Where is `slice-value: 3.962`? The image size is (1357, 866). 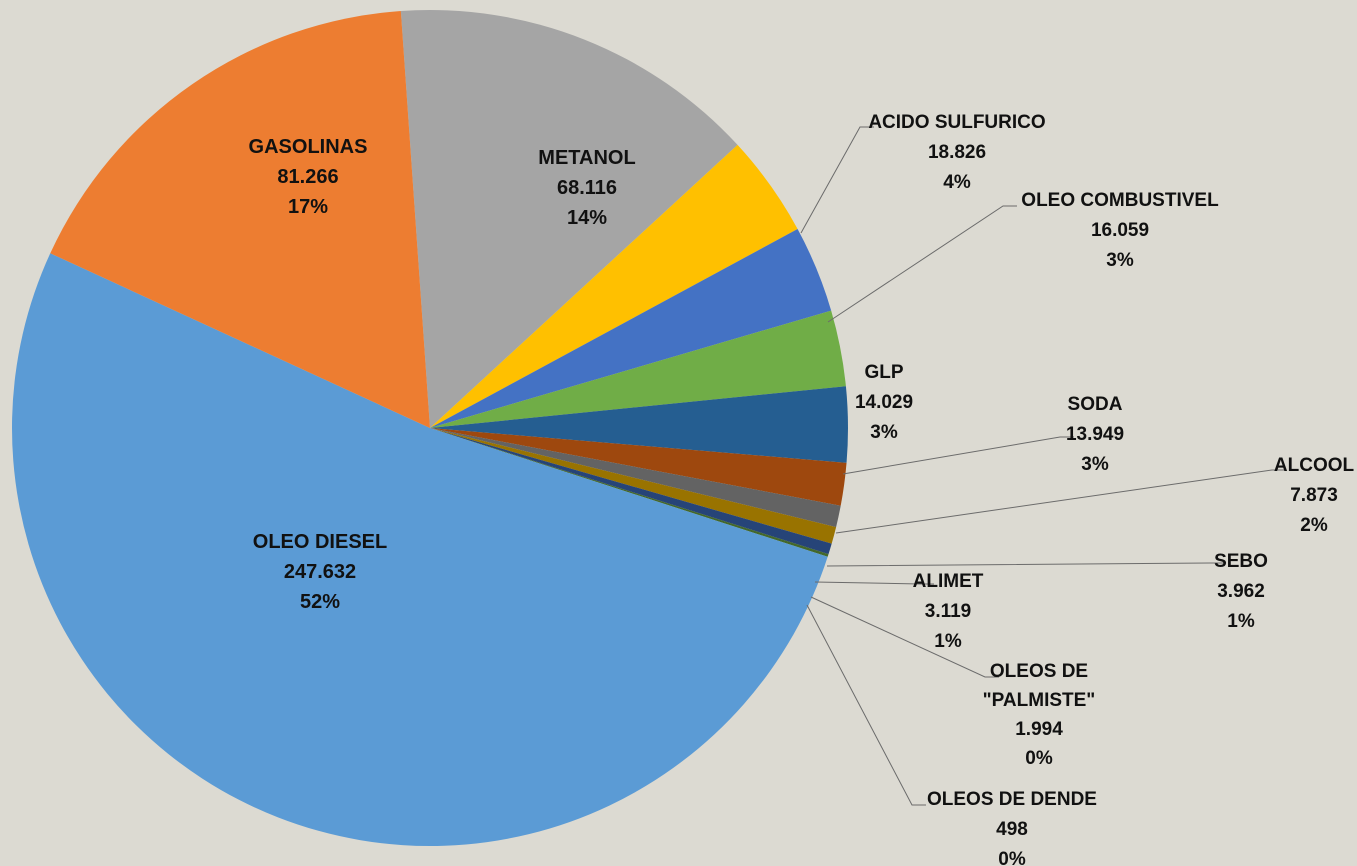
slice-value: 3.962 is located at coordinates (1241, 591).